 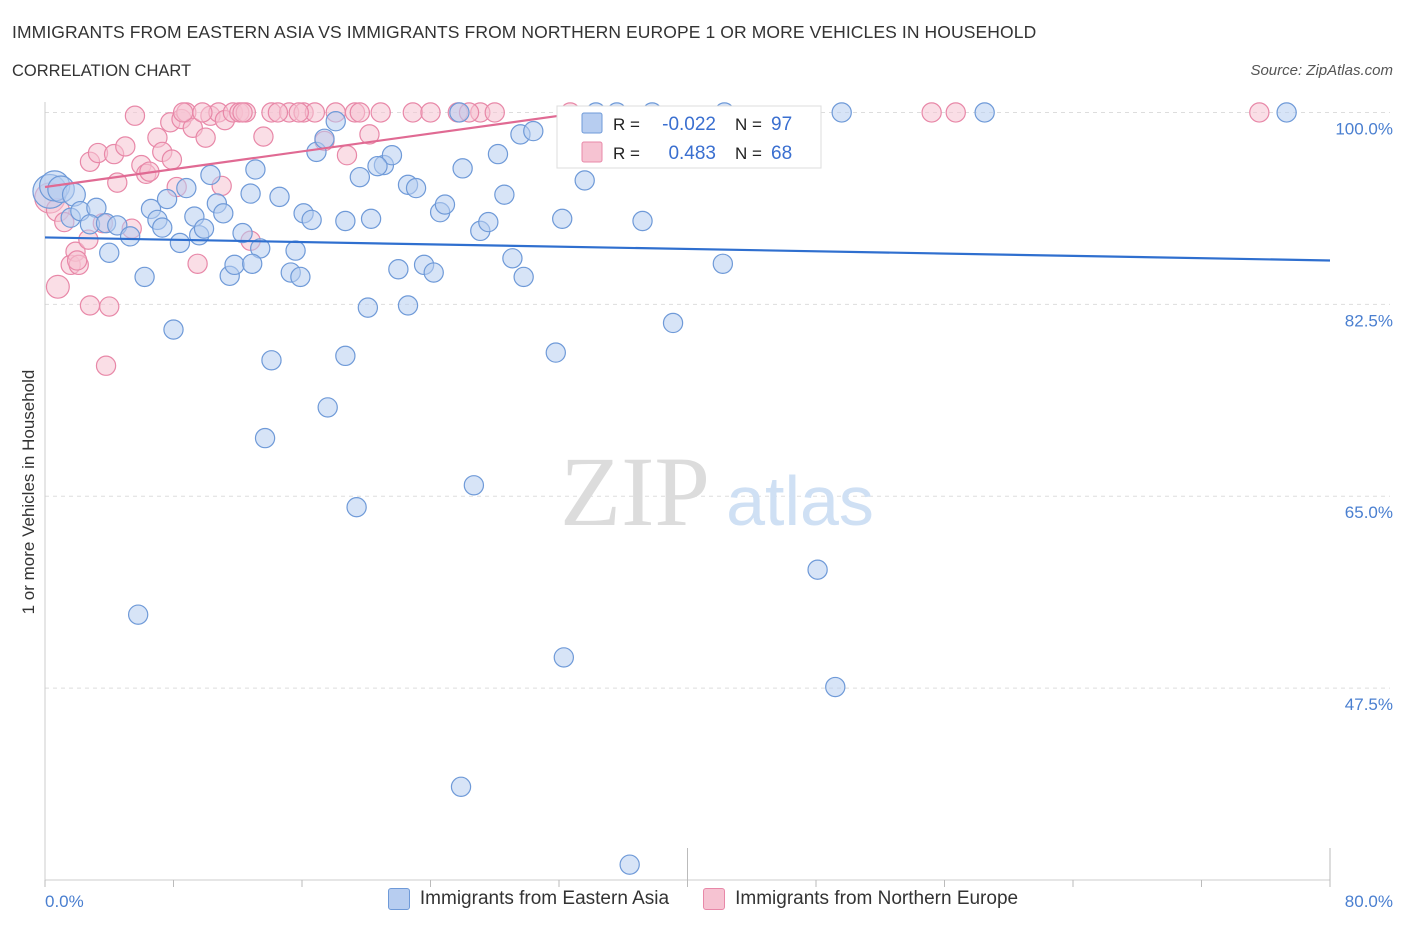 What do you see at coordinates (1369, 901) in the screenshot?
I see `x-tick-label-max: 80.0%` at bounding box center [1369, 901].